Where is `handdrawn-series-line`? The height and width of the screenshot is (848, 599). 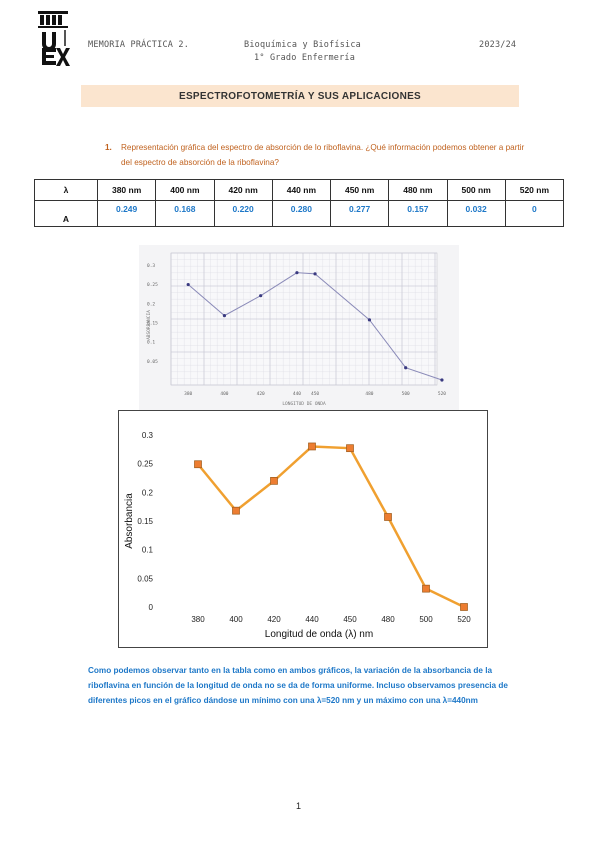 handdrawn-series-line is located at coordinates (315, 326).